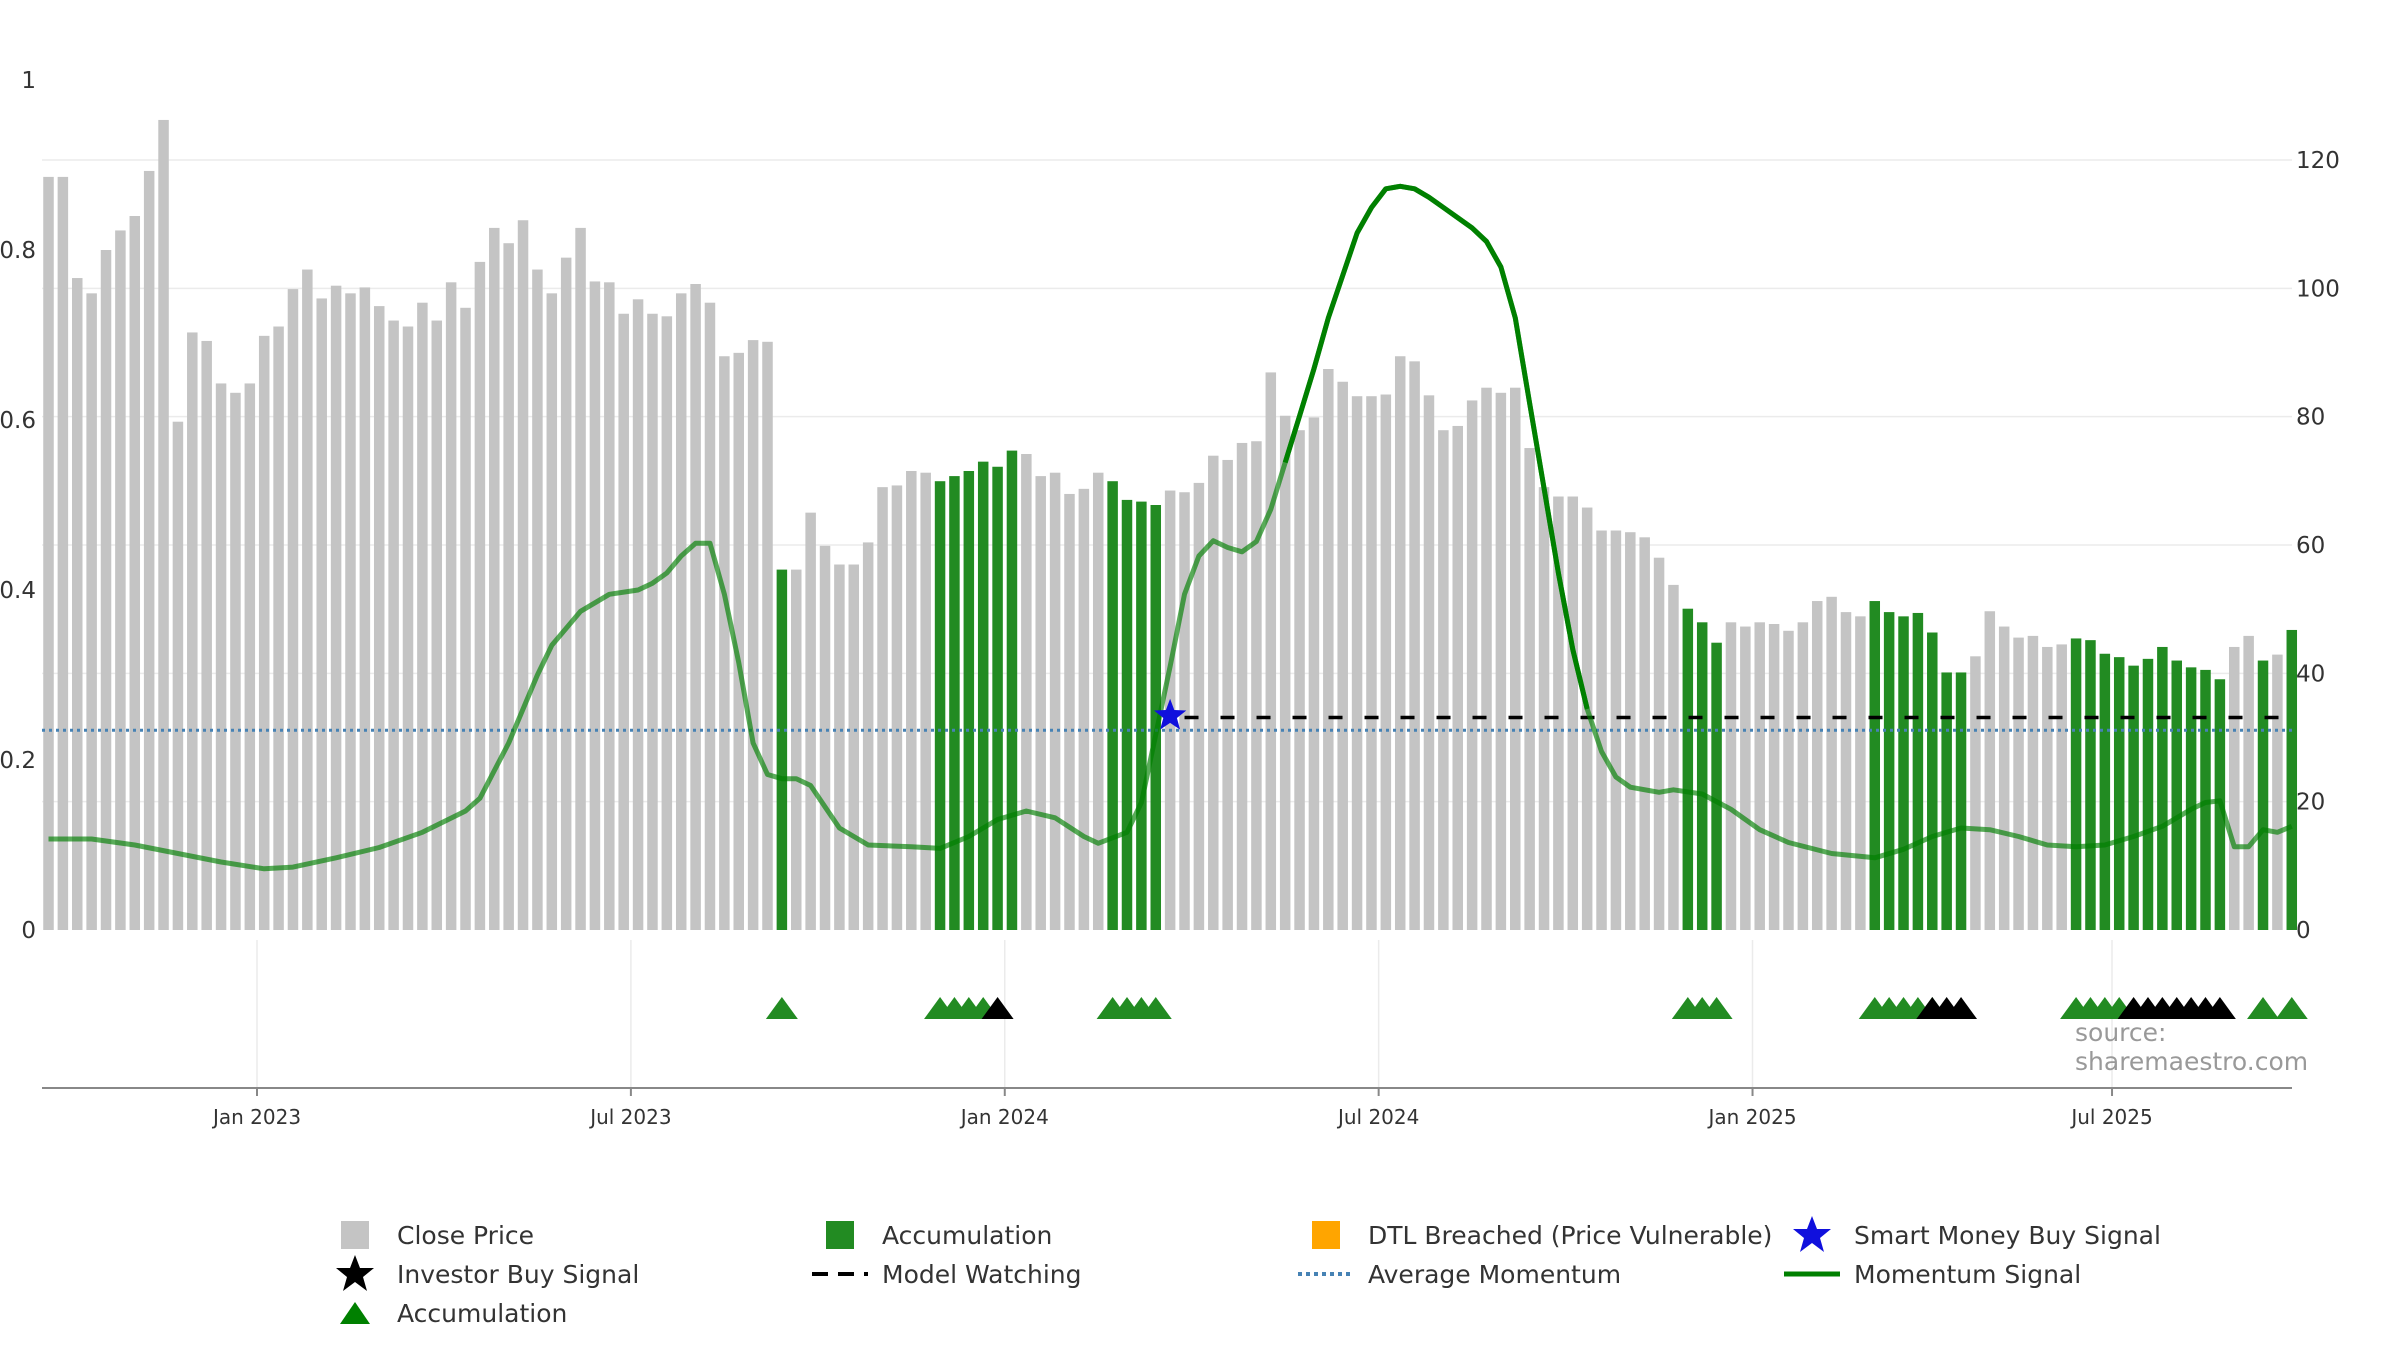 Image resolution: width=2400 pixels, height=1350 pixels. I want to click on source-note: source: sharemaestro.com, so click(2192, 1047).